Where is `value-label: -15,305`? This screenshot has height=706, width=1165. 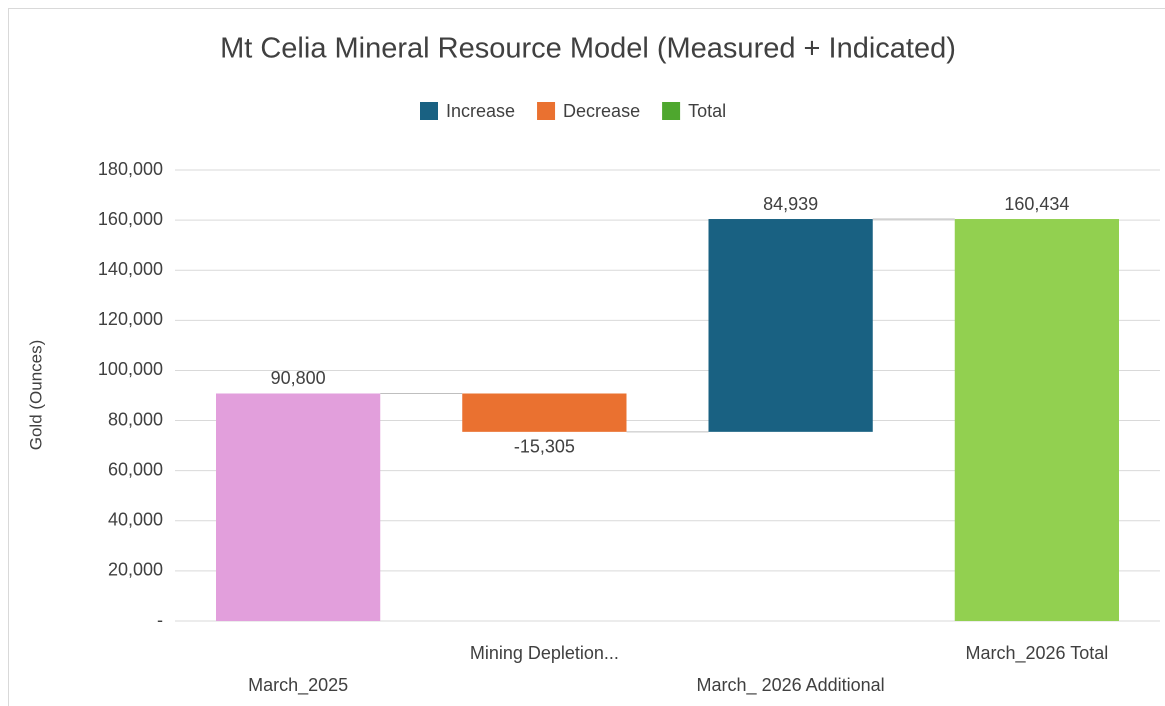 value-label: -15,305 is located at coordinates (544, 447).